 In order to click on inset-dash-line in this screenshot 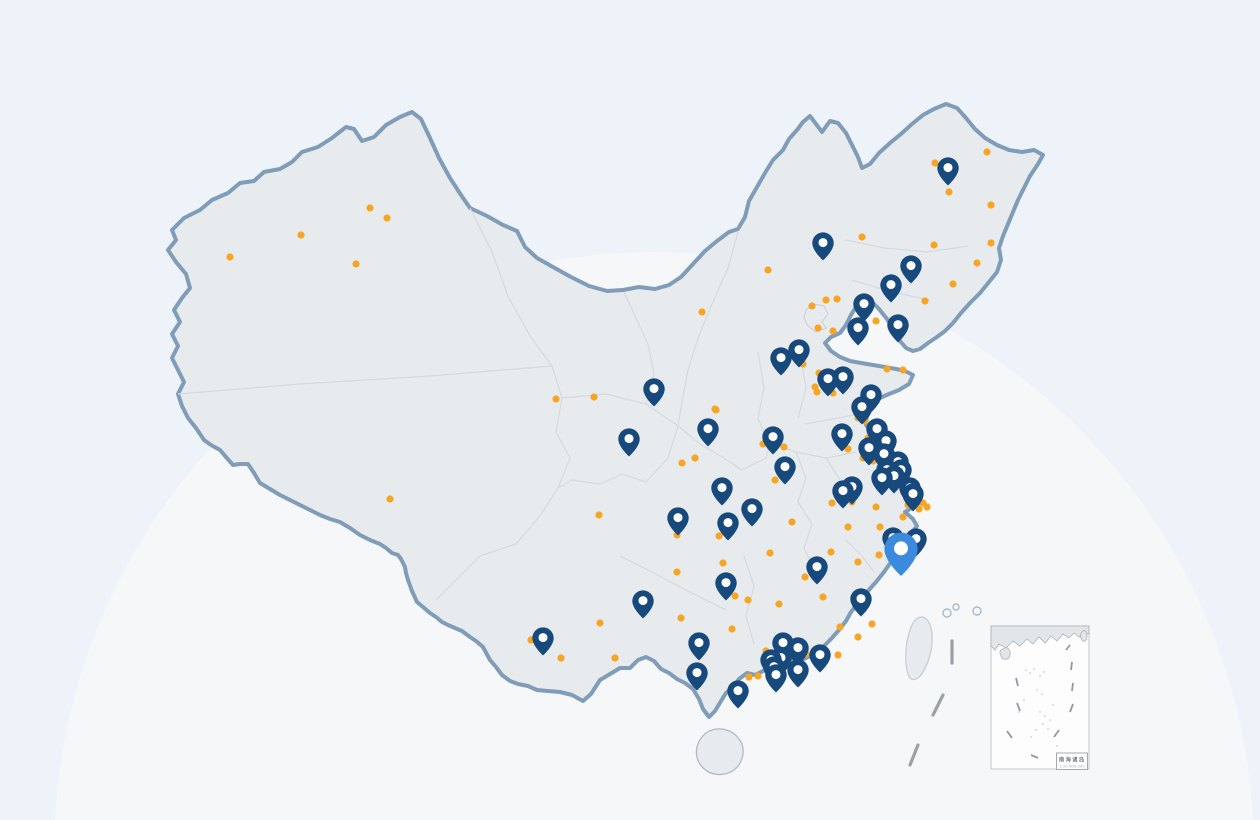, I will do `click(1040, 701)`.